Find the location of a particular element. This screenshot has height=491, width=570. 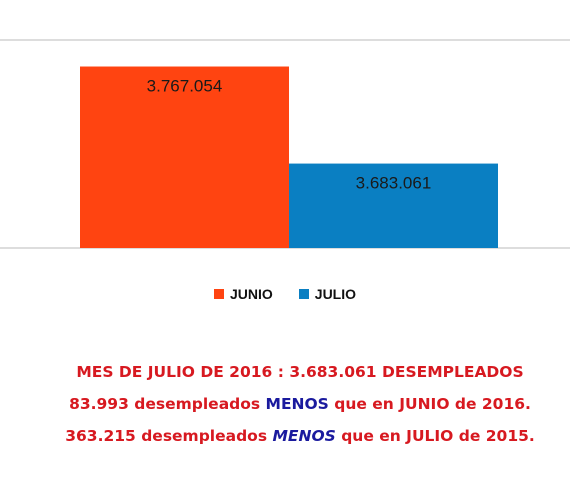

bar-julio is located at coordinates (393, 205).